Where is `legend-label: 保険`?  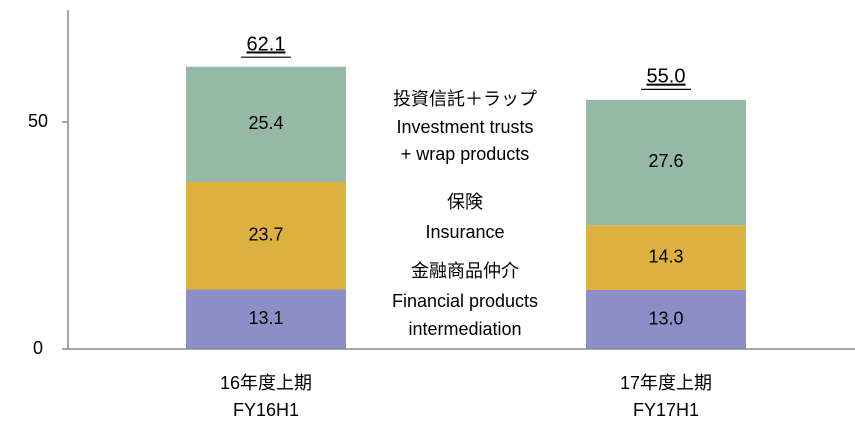
legend-label: 保険 is located at coordinates (465, 202).